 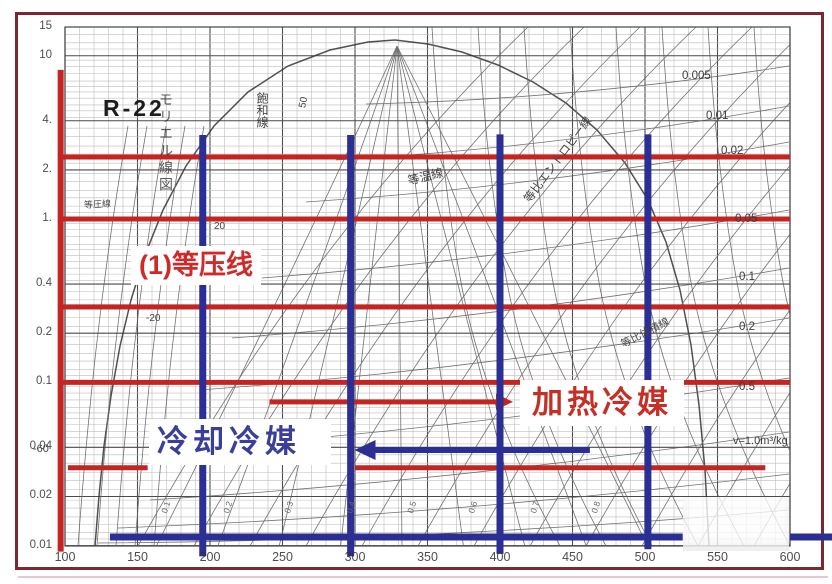 I want to click on watermark-smudge, so click(x=736, y=524).